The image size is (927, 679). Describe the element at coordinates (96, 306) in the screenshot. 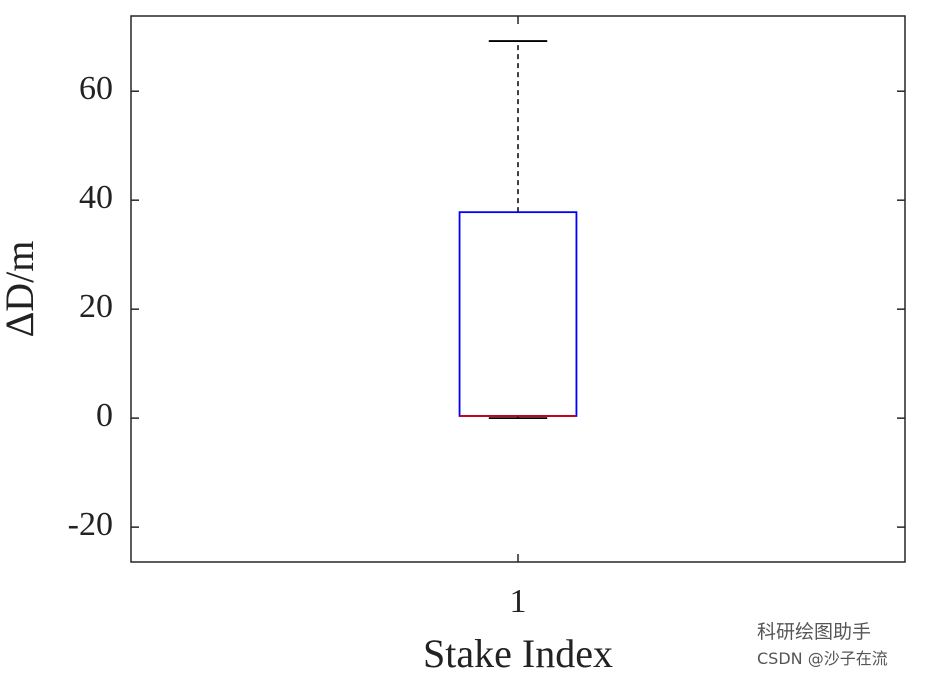

I see `y-tick-label: 20` at that location.